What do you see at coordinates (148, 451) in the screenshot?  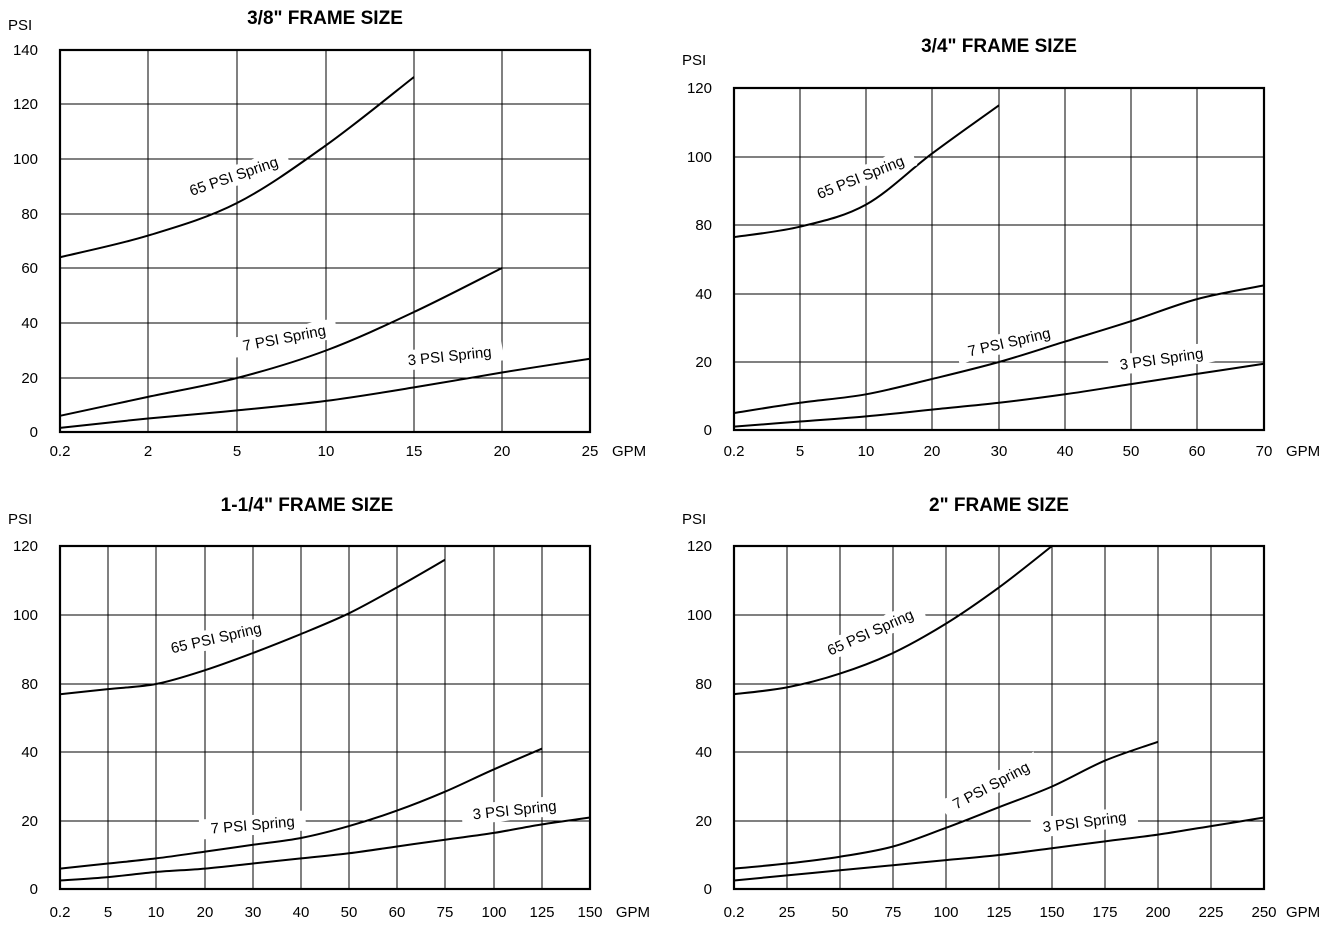 I see `x-tick-label: 2` at bounding box center [148, 451].